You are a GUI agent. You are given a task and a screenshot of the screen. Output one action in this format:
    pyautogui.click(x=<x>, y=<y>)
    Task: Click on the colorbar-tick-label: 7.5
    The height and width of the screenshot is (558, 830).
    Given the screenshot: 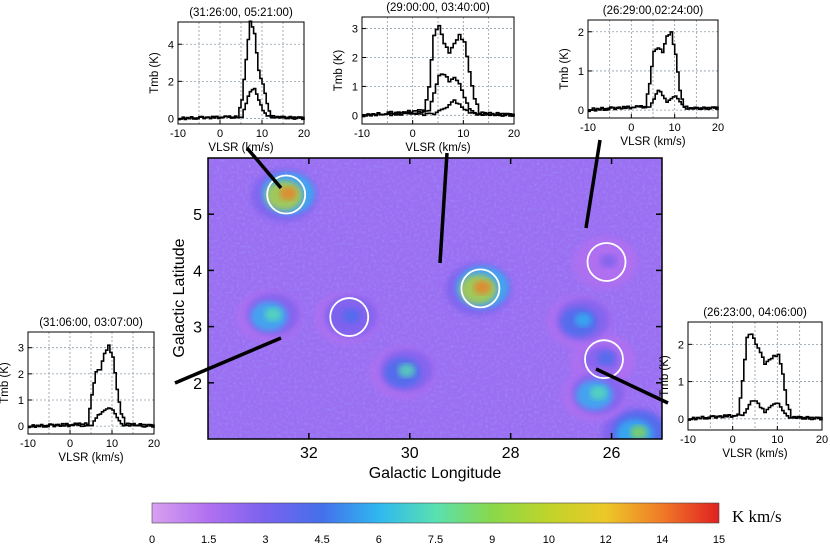 What is the action you would take?
    pyautogui.click(x=435, y=540)
    